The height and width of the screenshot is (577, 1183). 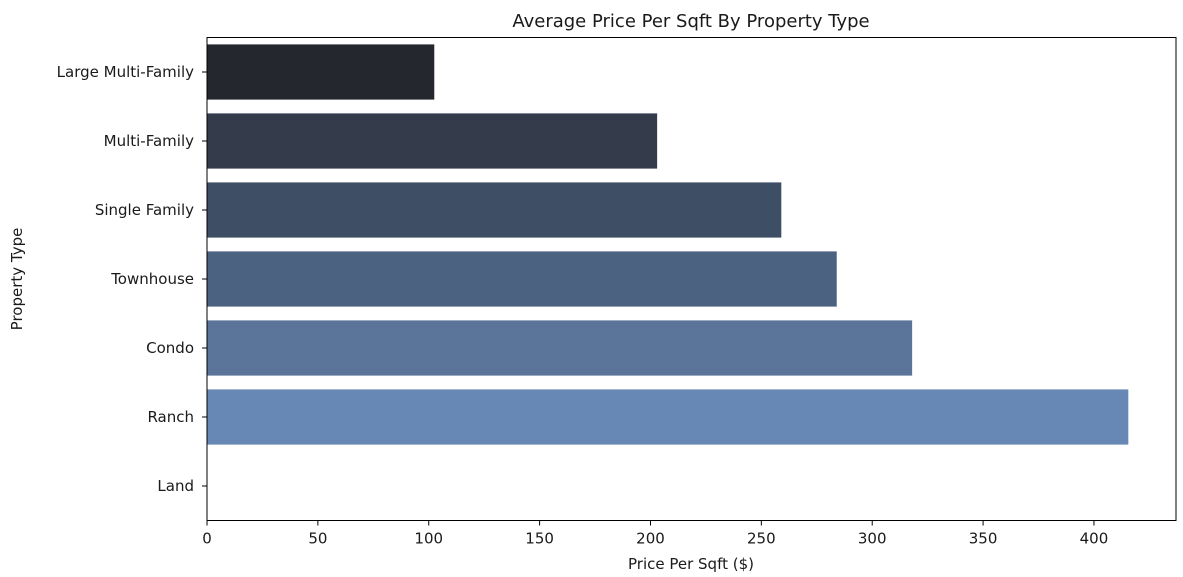 I want to click on x-tick-label-200: 200, so click(x=650, y=539).